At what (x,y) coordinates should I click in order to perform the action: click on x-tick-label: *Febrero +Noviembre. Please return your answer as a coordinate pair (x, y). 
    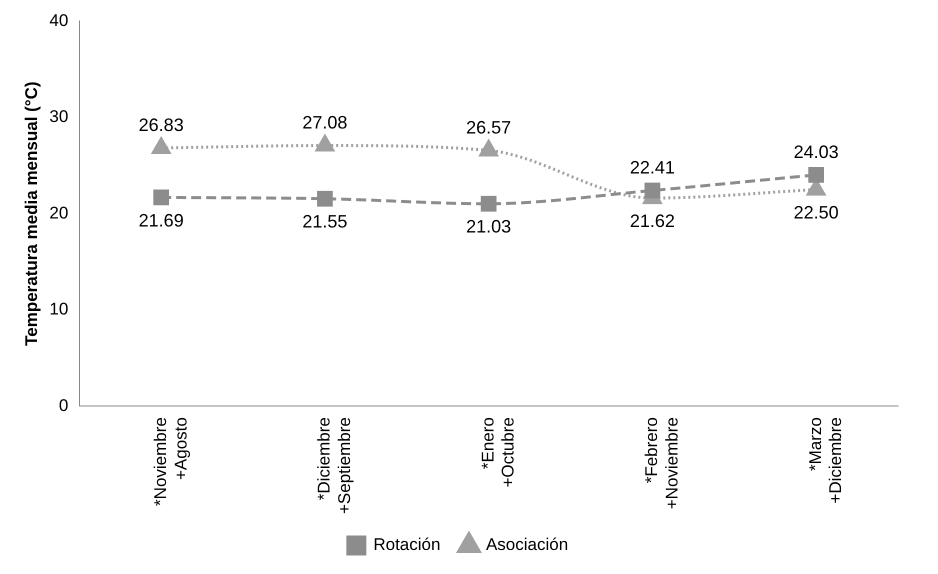
    Looking at the image, I should click on (662, 463).